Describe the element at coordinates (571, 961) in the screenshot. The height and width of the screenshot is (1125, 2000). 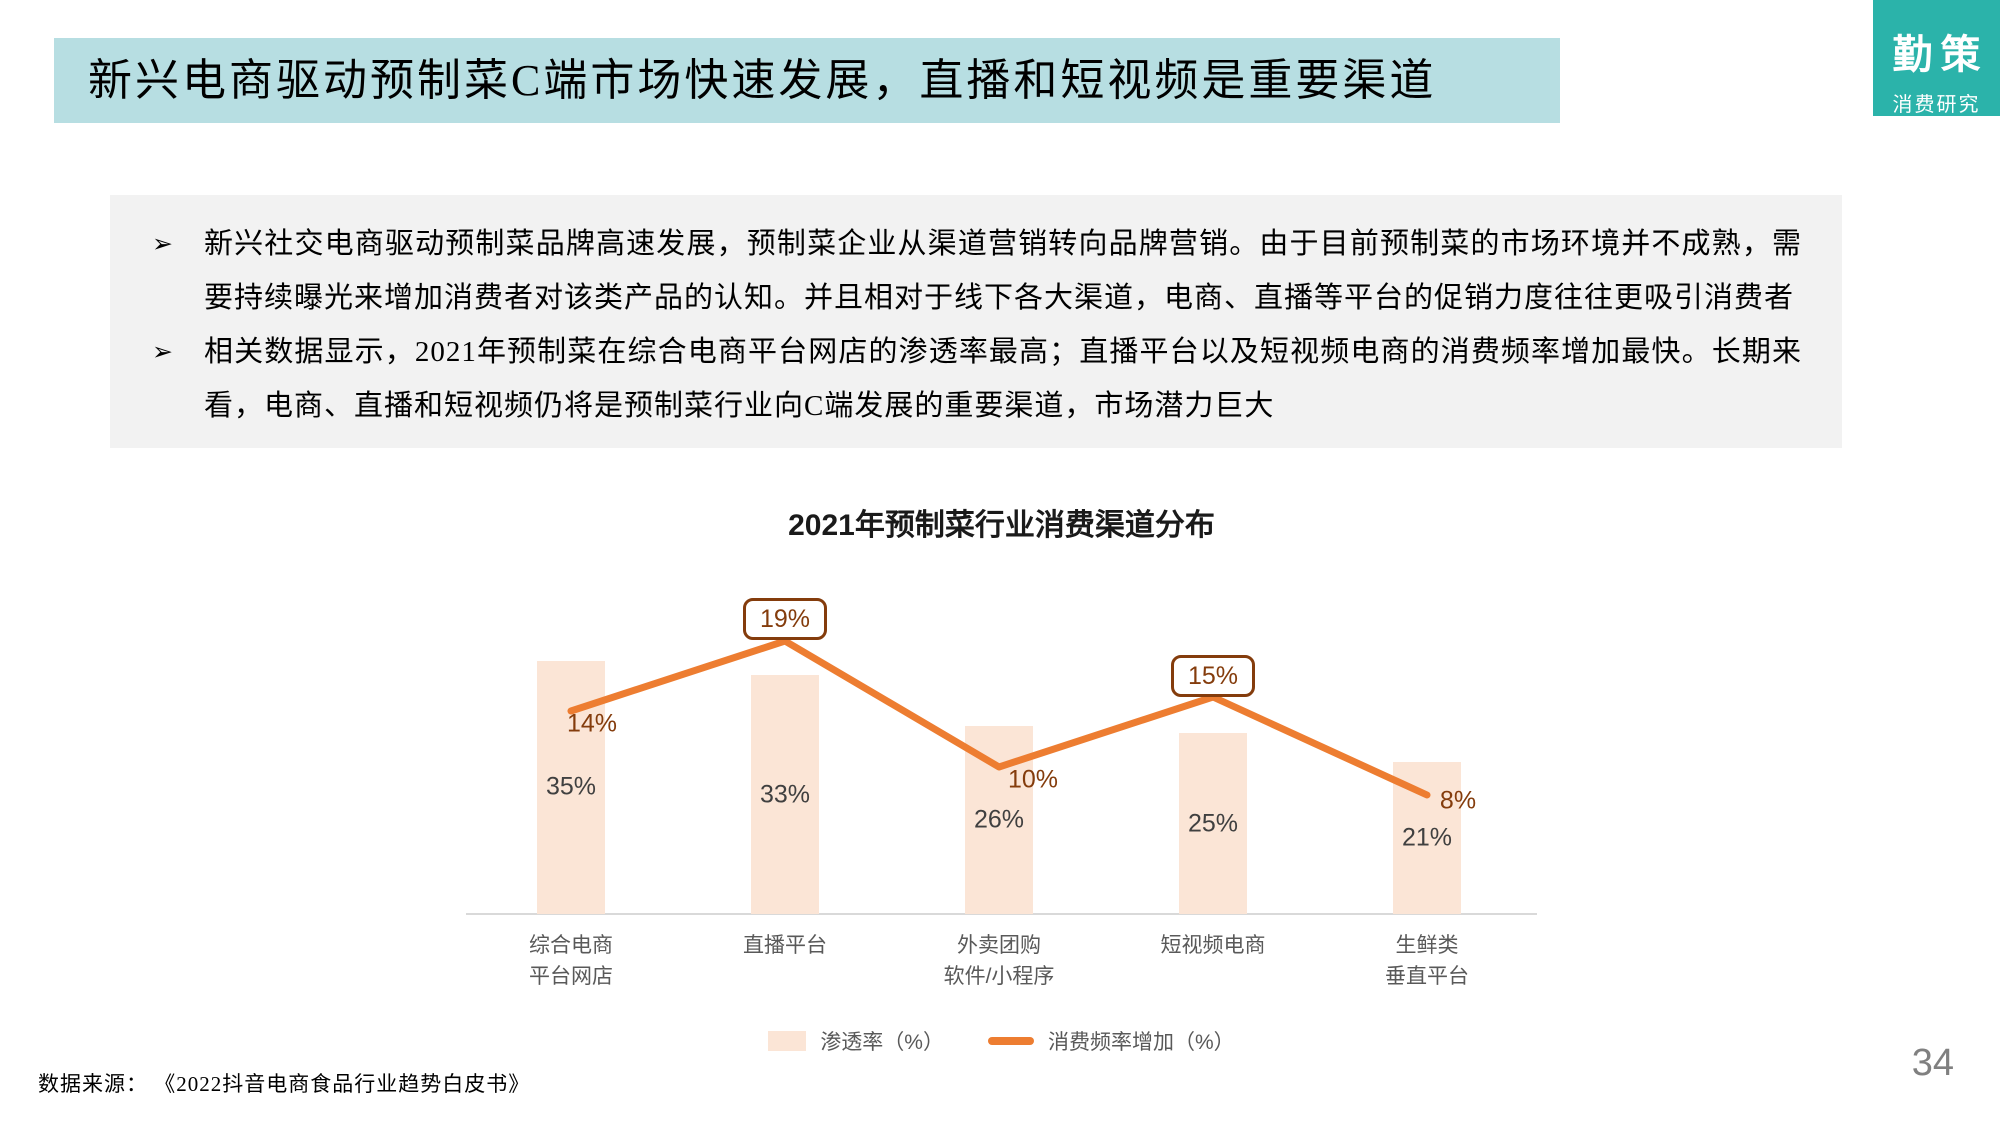
I see `category-label: 综合电商 平台网店` at that location.